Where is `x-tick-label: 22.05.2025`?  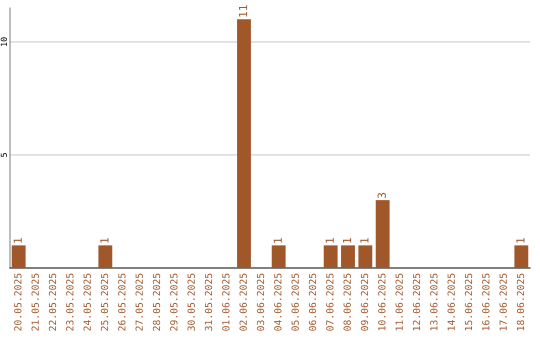
x-tick-label: 22.05.2025 is located at coordinates (52, 302).